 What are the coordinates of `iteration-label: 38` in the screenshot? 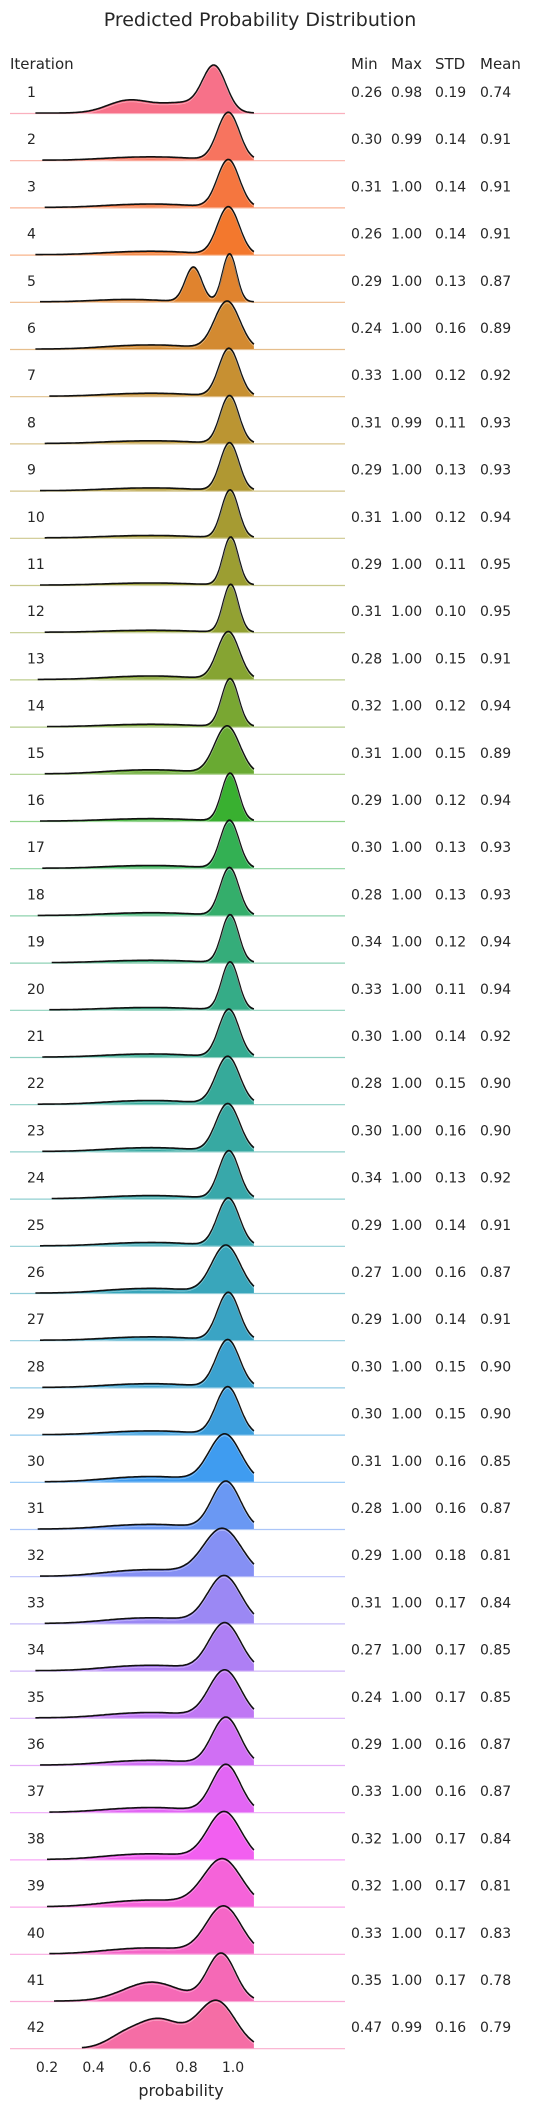 It's located at (36, 1839).